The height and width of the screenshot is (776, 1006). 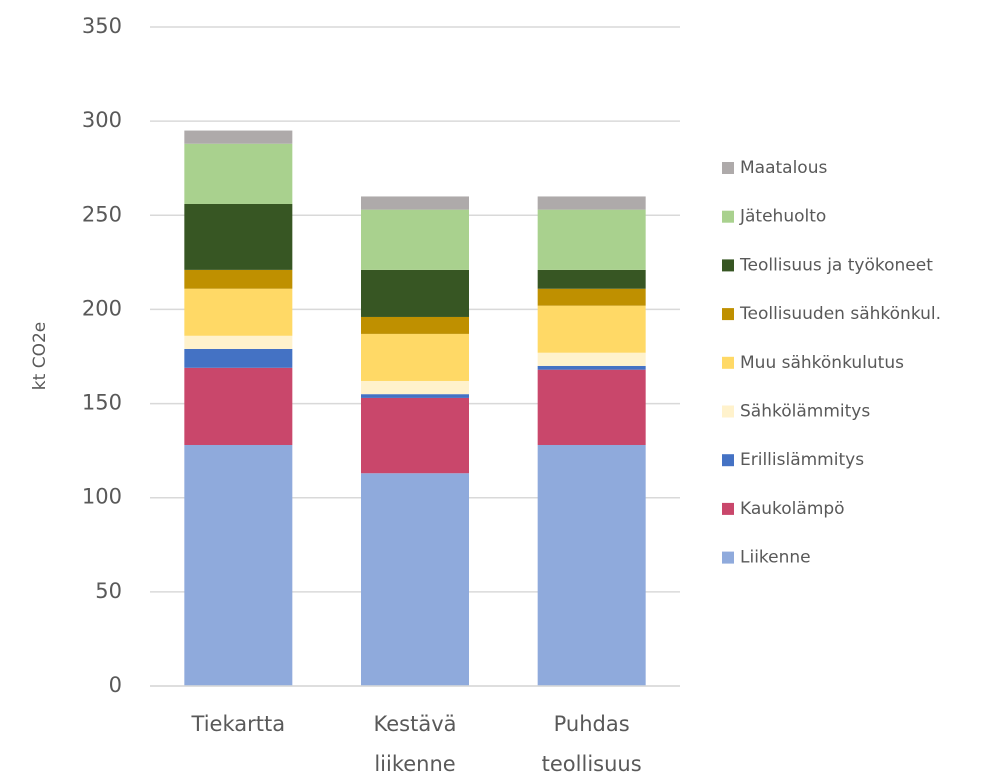 I want to click on legend-label: Sähkölämmitys, so click(x=805, y=412).